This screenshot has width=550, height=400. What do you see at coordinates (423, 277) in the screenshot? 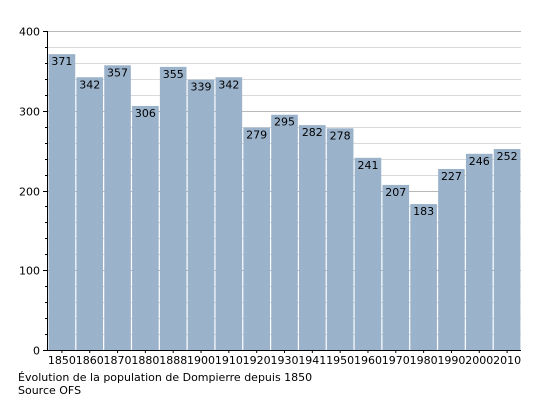
I see `bar-1980` at bounding box center [423, 277].